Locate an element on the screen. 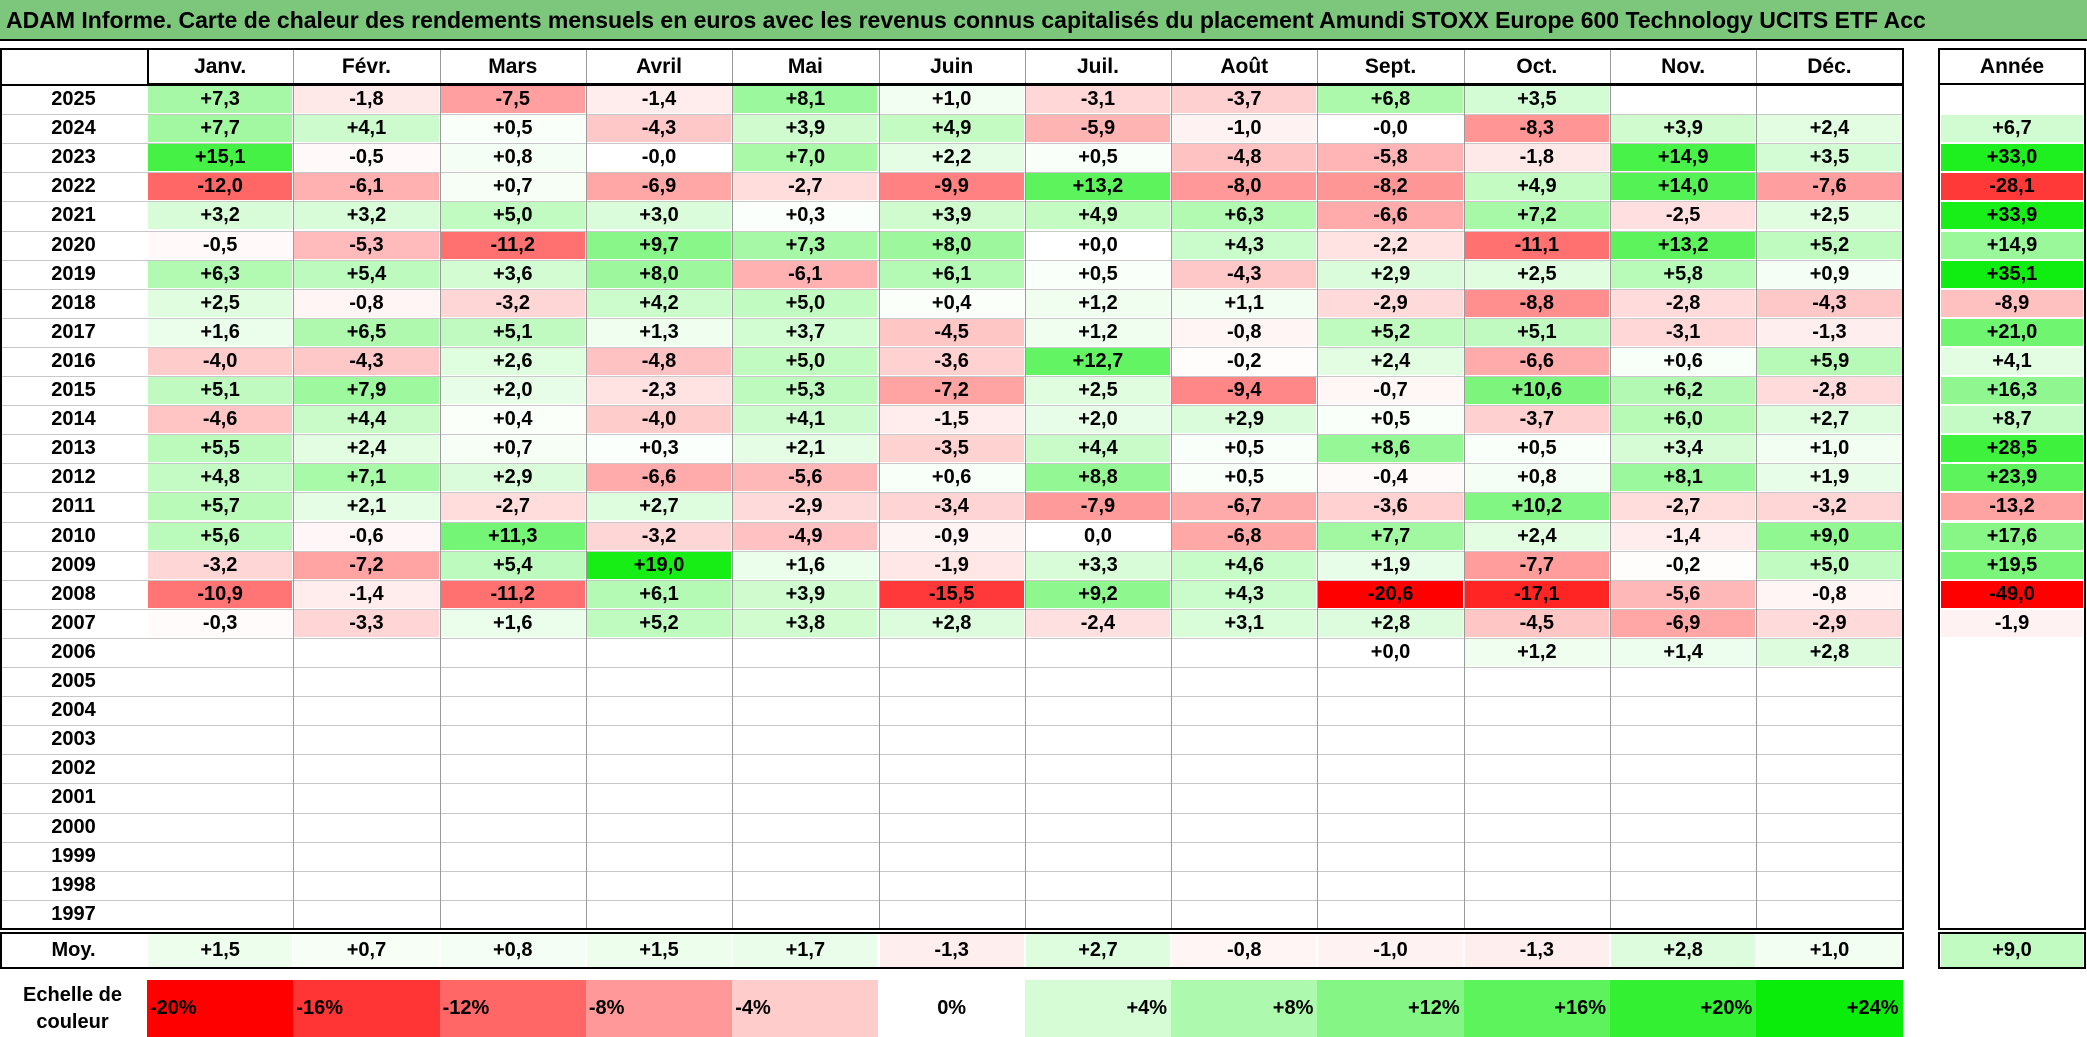 Image resolution: width=2087 pixels, height=1037 pixels. heatmap-cell: +3,5 is located at coordinates (1829, 158).